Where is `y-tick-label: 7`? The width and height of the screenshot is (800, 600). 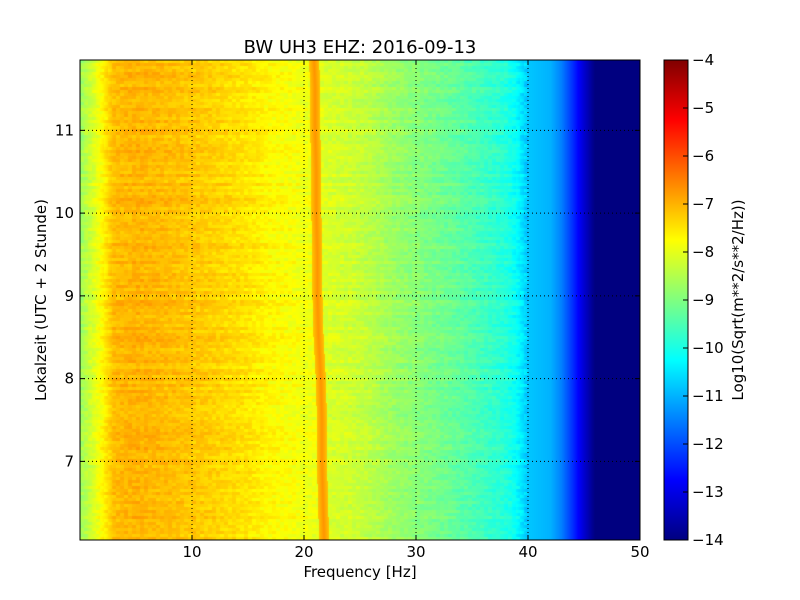
y-tick-label: 7 is located at coordinates (69, 461).